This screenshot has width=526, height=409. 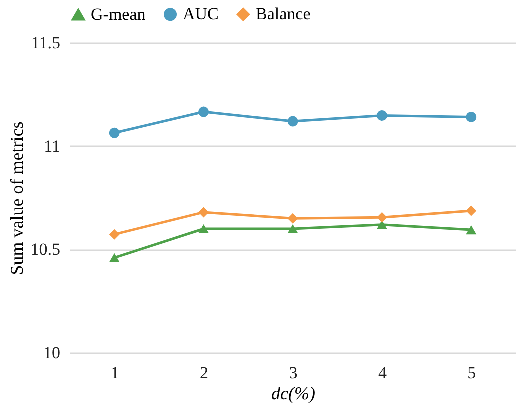 I want to click on y-tick-label: 10, so click(x=52, y=353).